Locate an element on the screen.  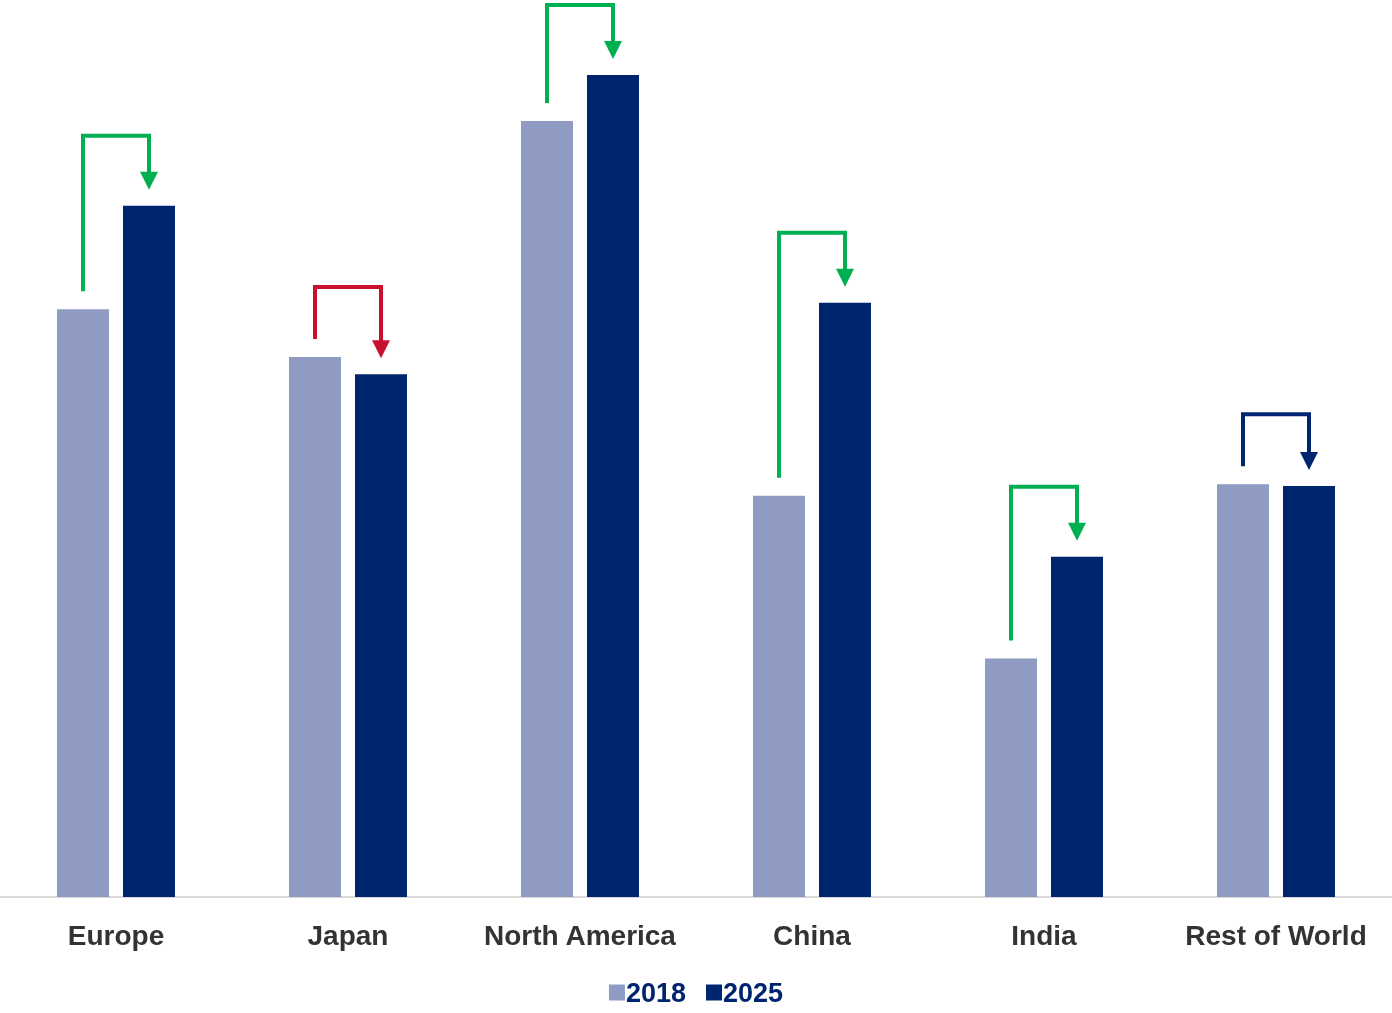
x-tick-label: Europe is located at coordinates (116, 935).